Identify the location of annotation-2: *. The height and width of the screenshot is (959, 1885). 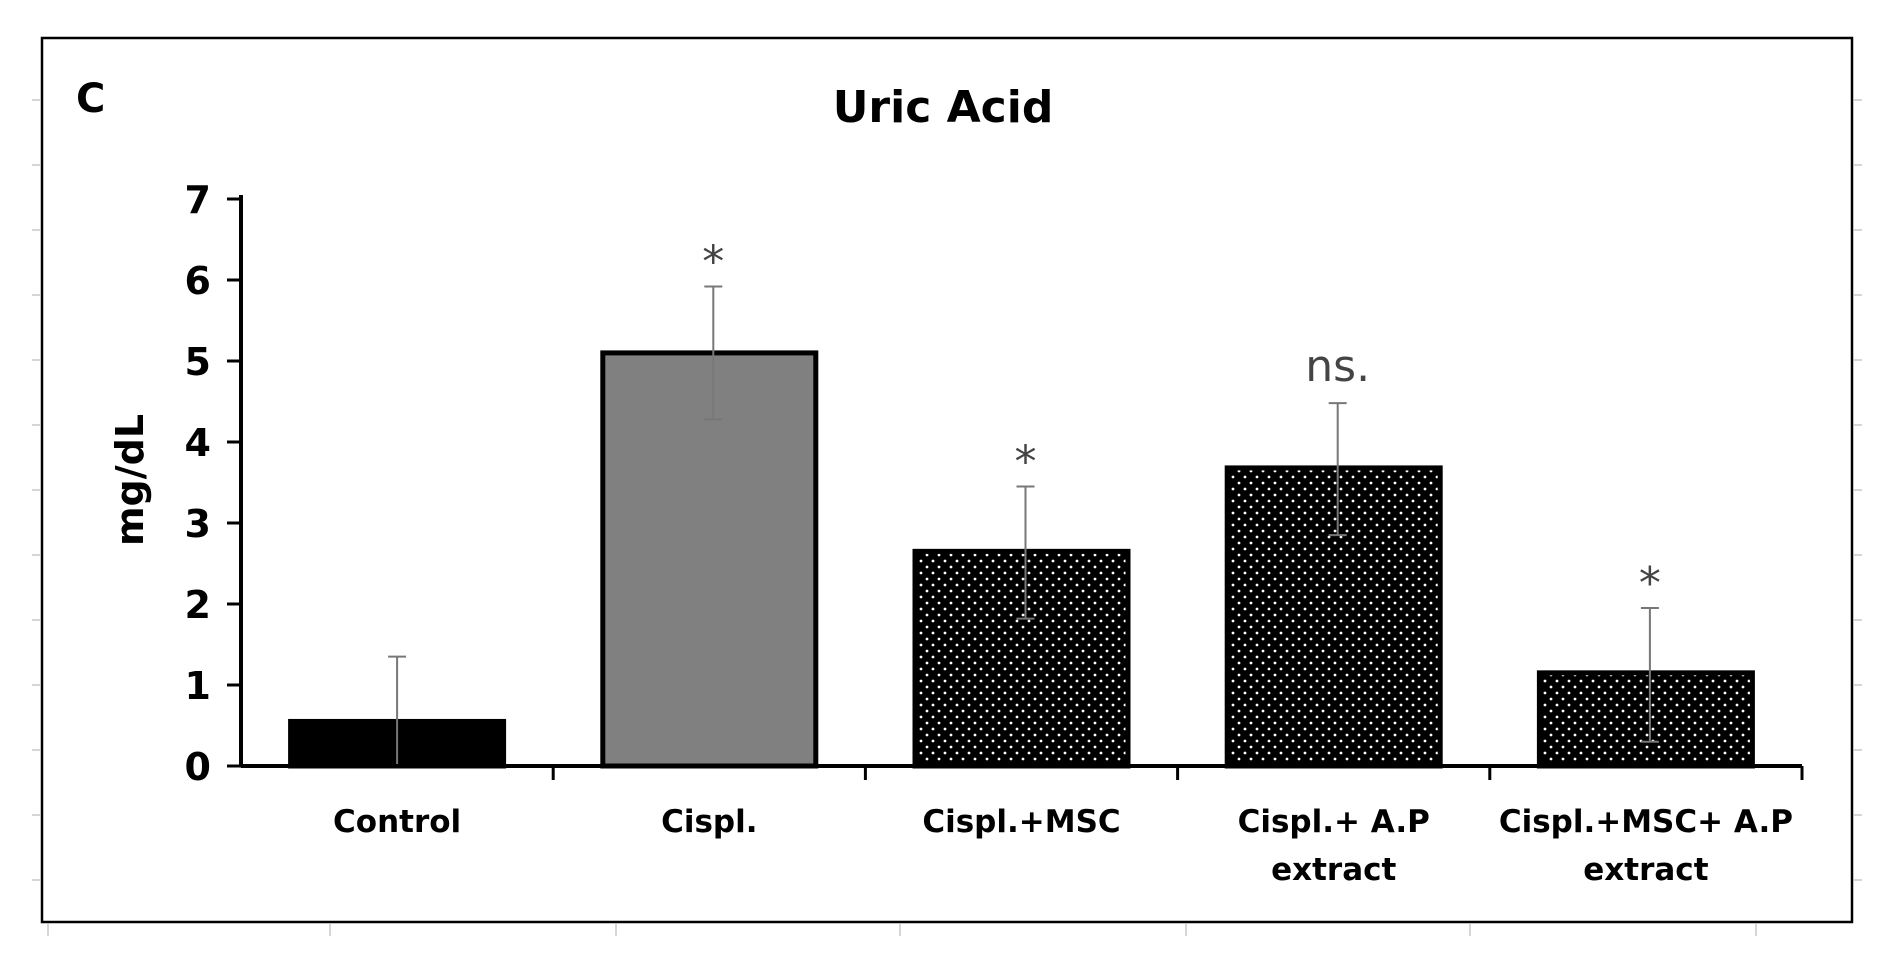
(1026, 462).